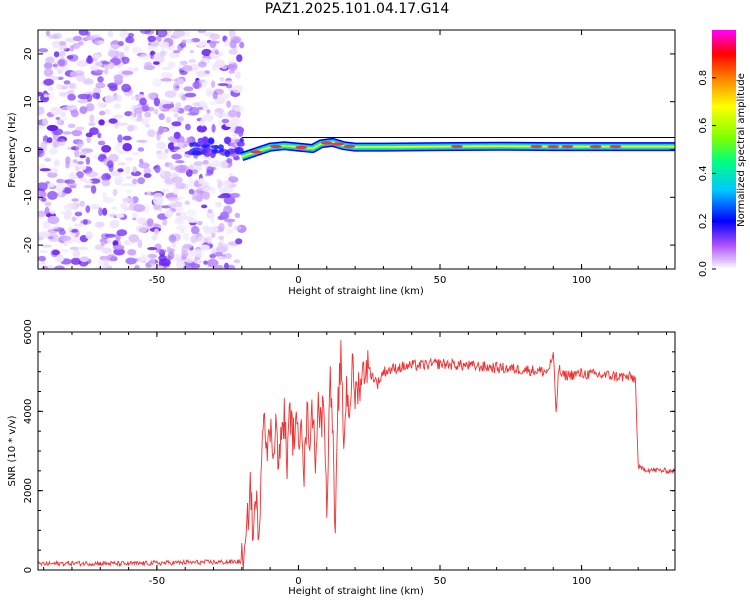  What do you see at coordinates (28, 149) in the screenshot?
I see `y-tick-label: 0` at bounding box center [28, 149].